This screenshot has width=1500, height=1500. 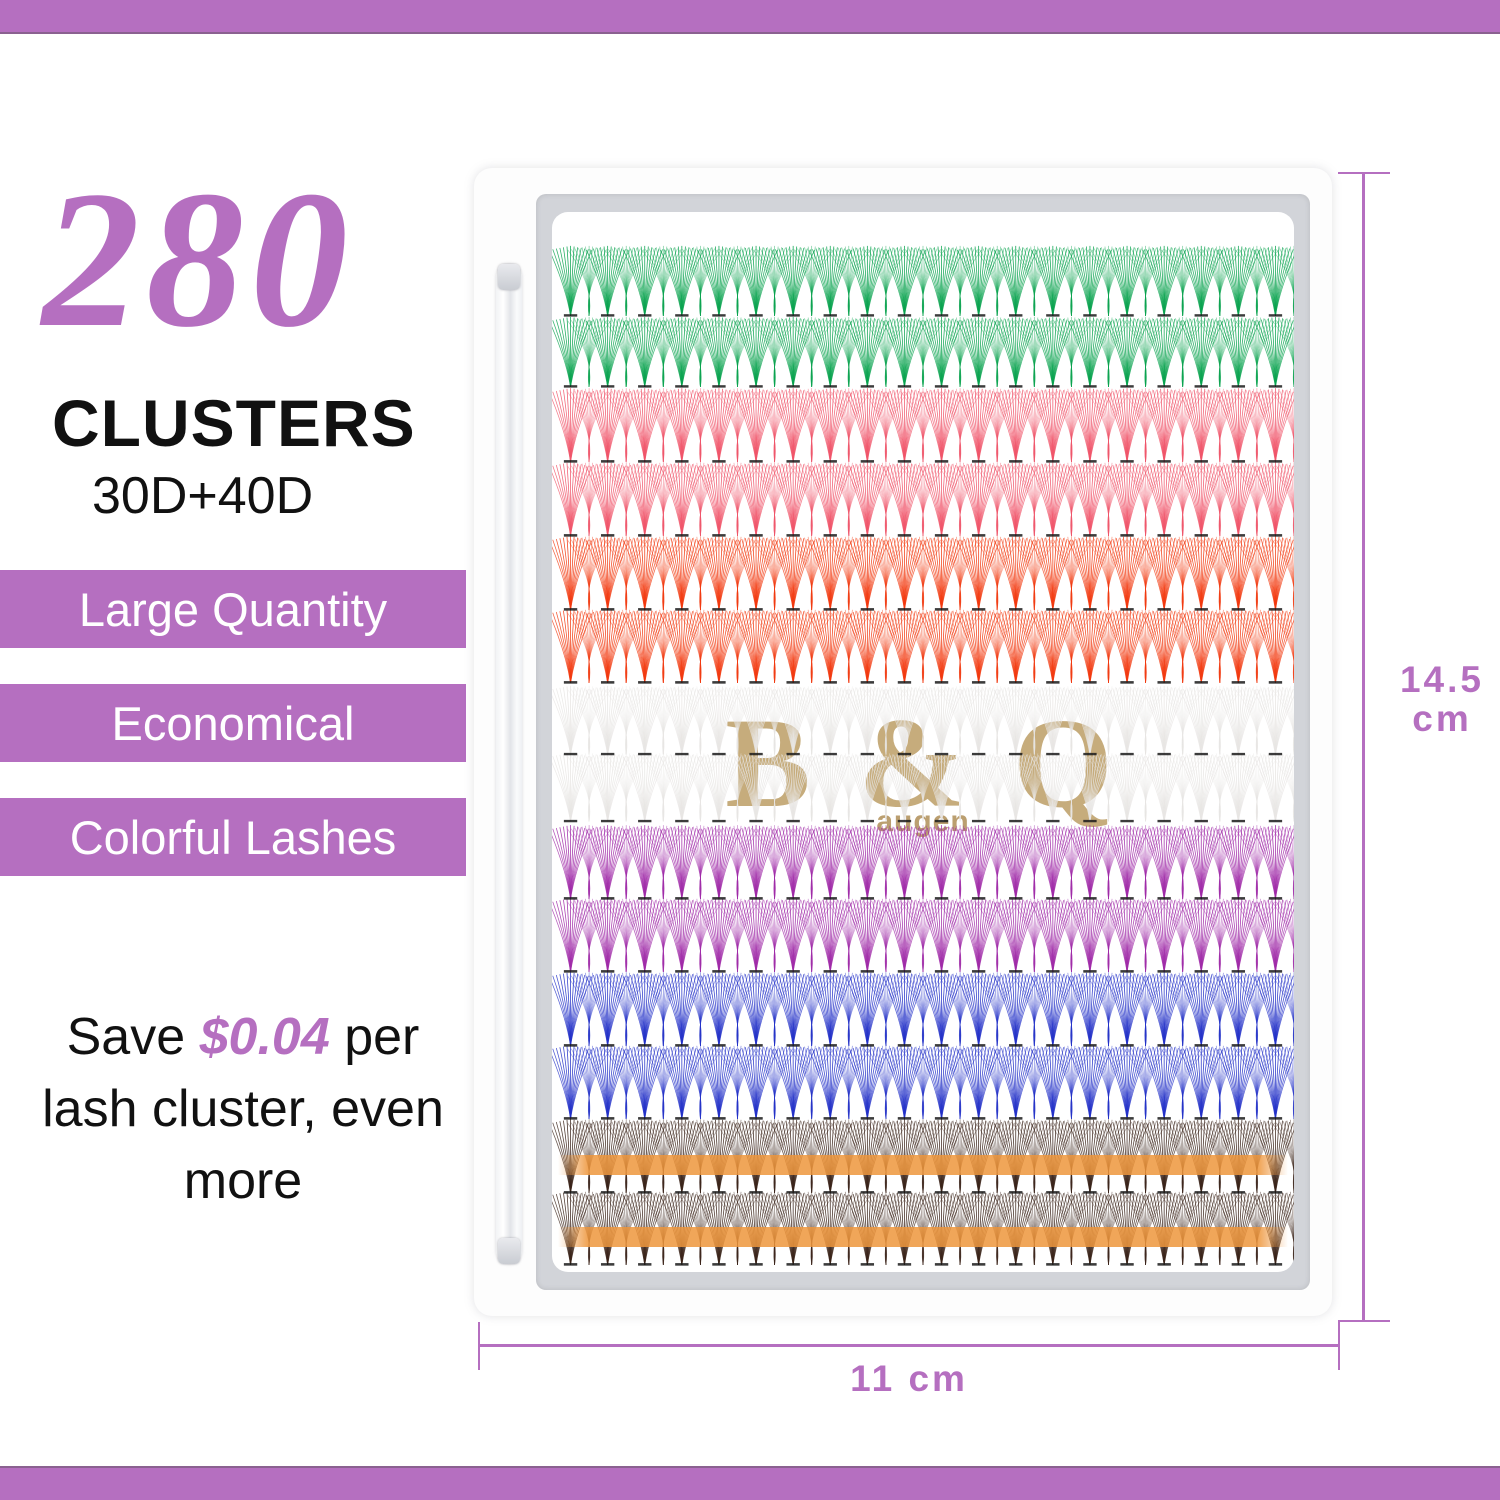 What do you see at coordinates (233, 723) in the screenshot?
I see `feature-banner-economical: Economical` at bounding box center [233, 723].